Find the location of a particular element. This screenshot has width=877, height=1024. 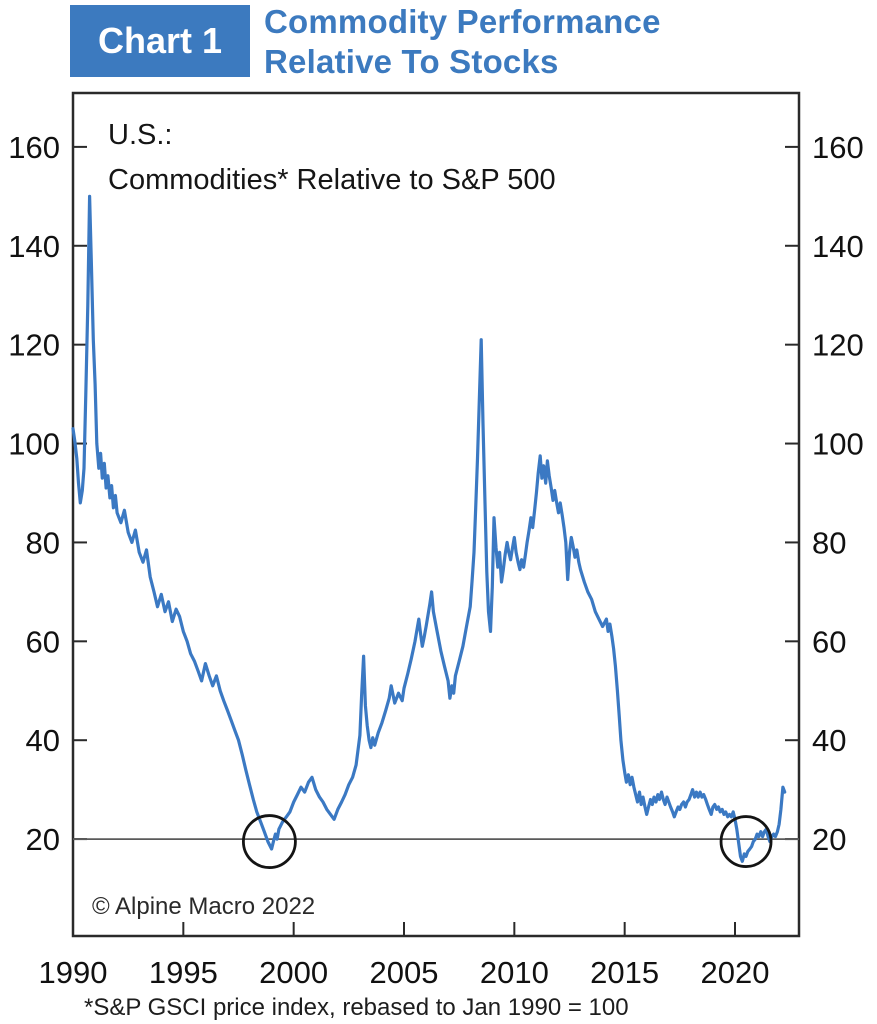

chart-title-line1: Commodity Performance is located at coordinates (462, 21).